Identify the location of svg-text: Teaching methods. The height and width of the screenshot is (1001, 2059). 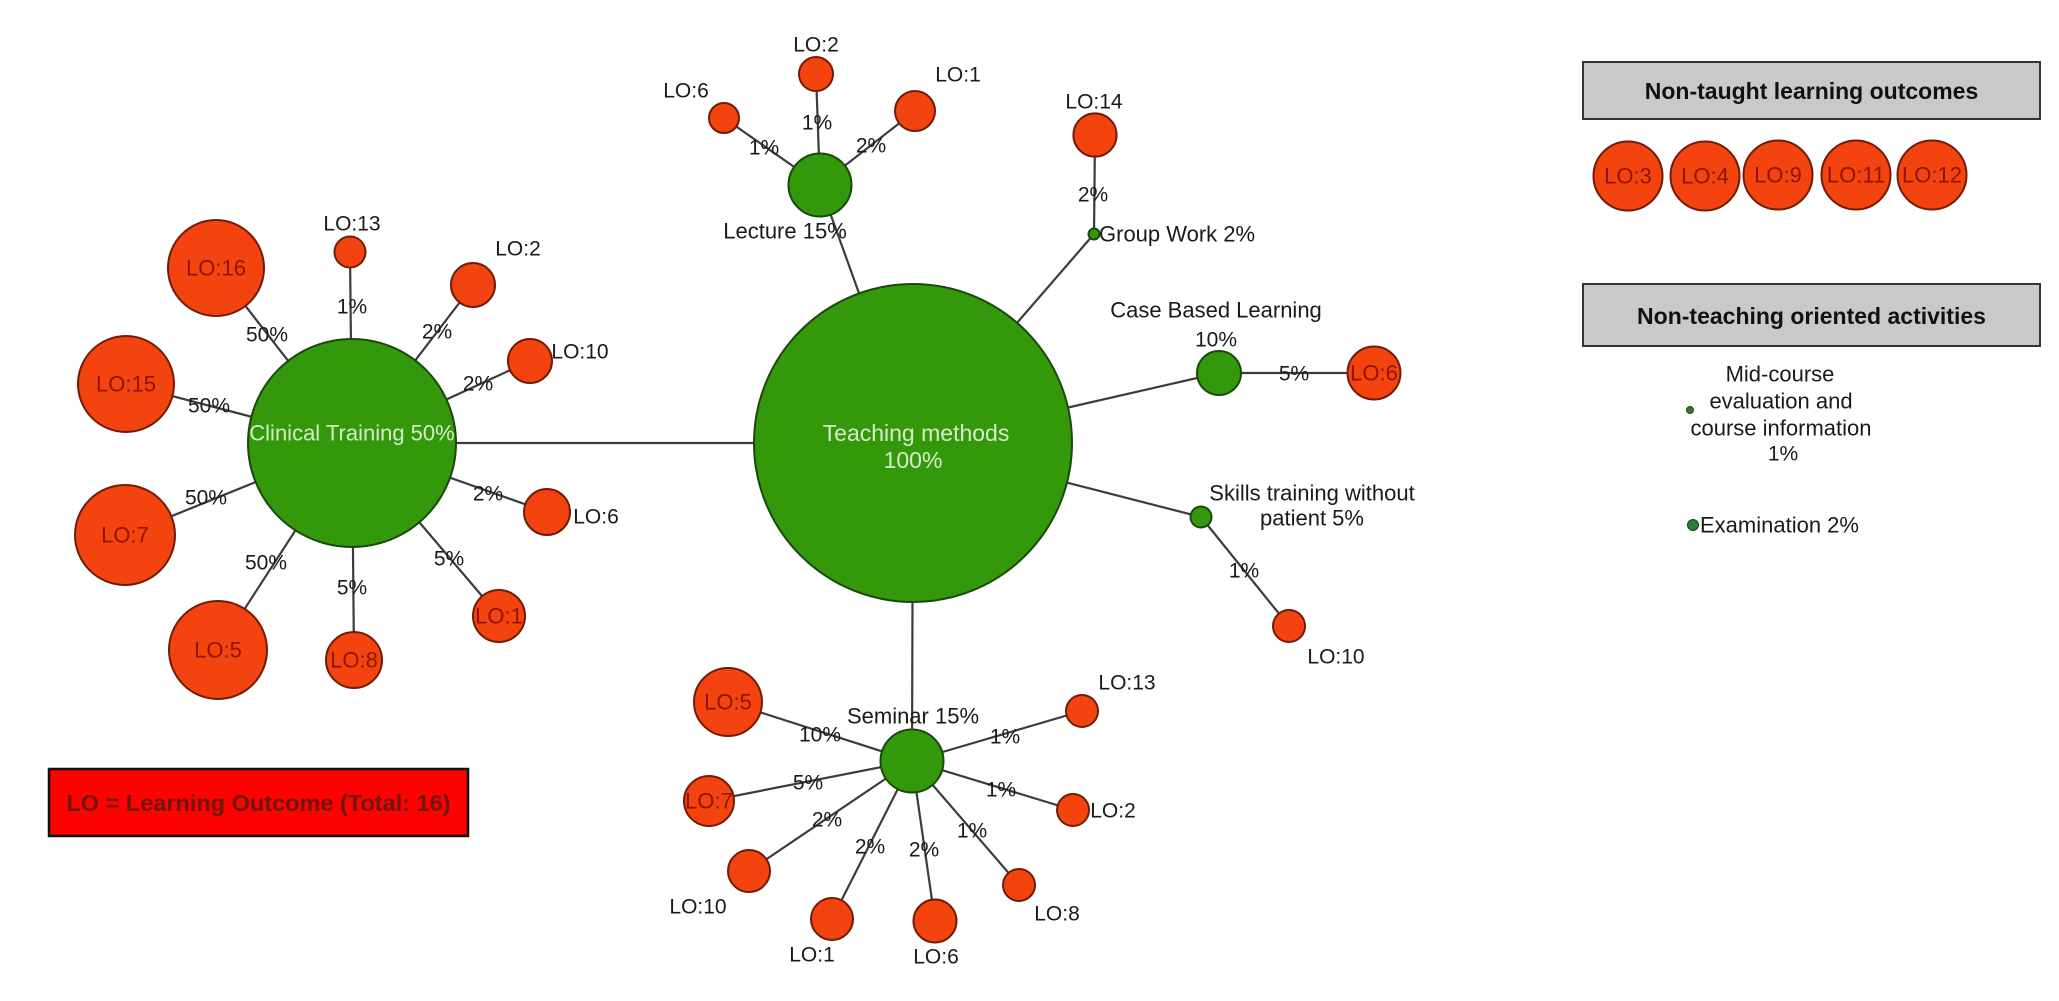
(916, 433).